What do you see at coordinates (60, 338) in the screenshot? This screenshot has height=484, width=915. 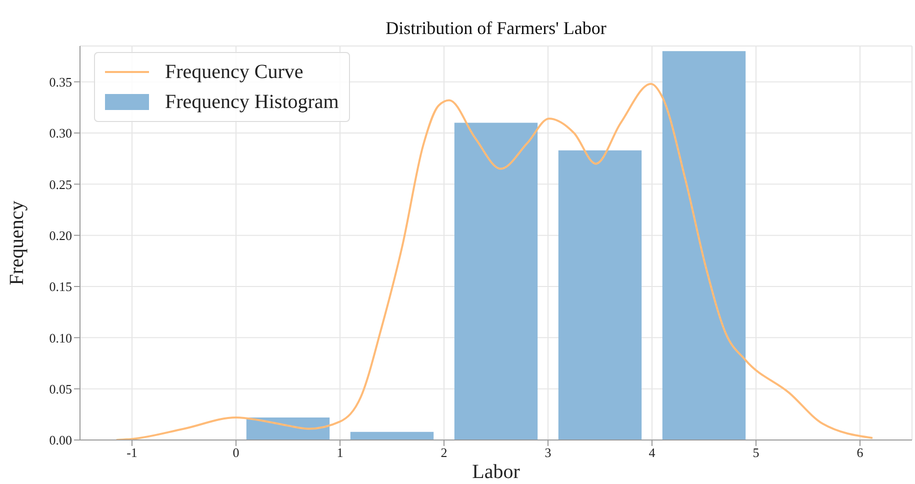 I see `y-tick-label: 0.10` at bounding box center [60, 338].